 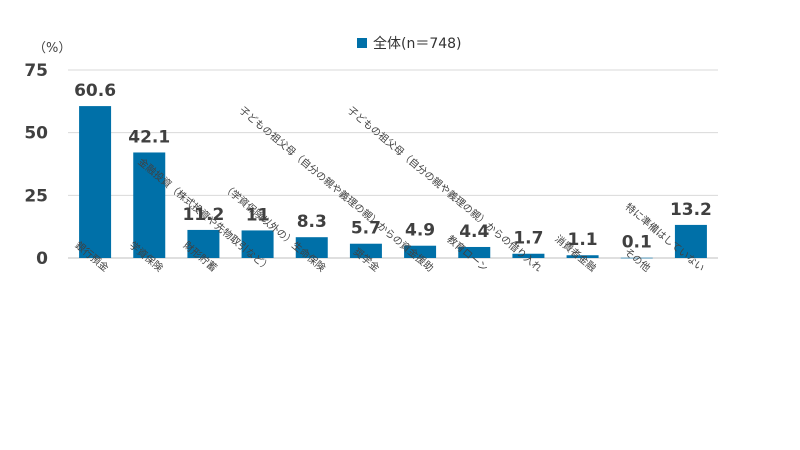 I want to click on y-tick-label: 25, so click(x=36, y=196).